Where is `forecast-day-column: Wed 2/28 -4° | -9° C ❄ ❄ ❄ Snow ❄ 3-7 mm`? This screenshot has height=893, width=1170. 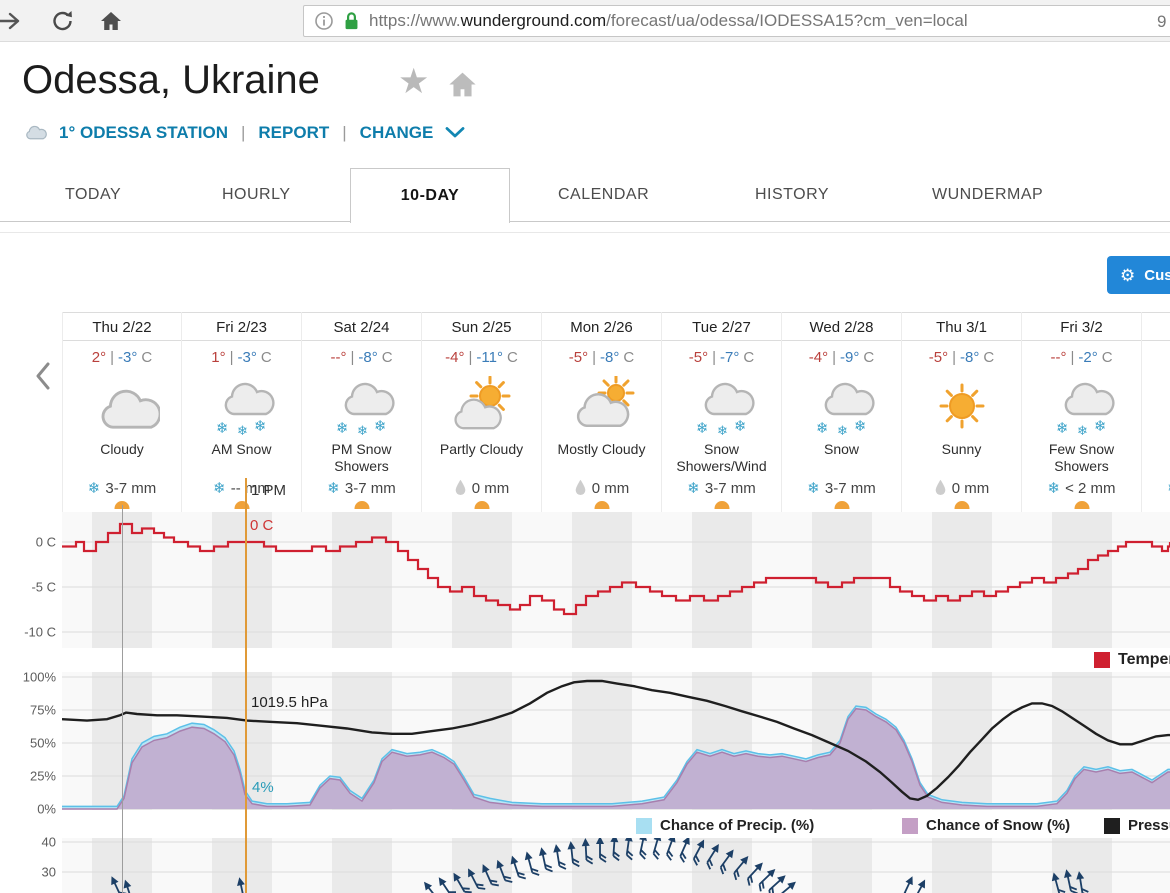 forecast-day-column: Wed 2/28 -4° | -9° C ❄ ❄ ❄ Snow ❄ 3-7 mm is located at coordinates (842, 412).